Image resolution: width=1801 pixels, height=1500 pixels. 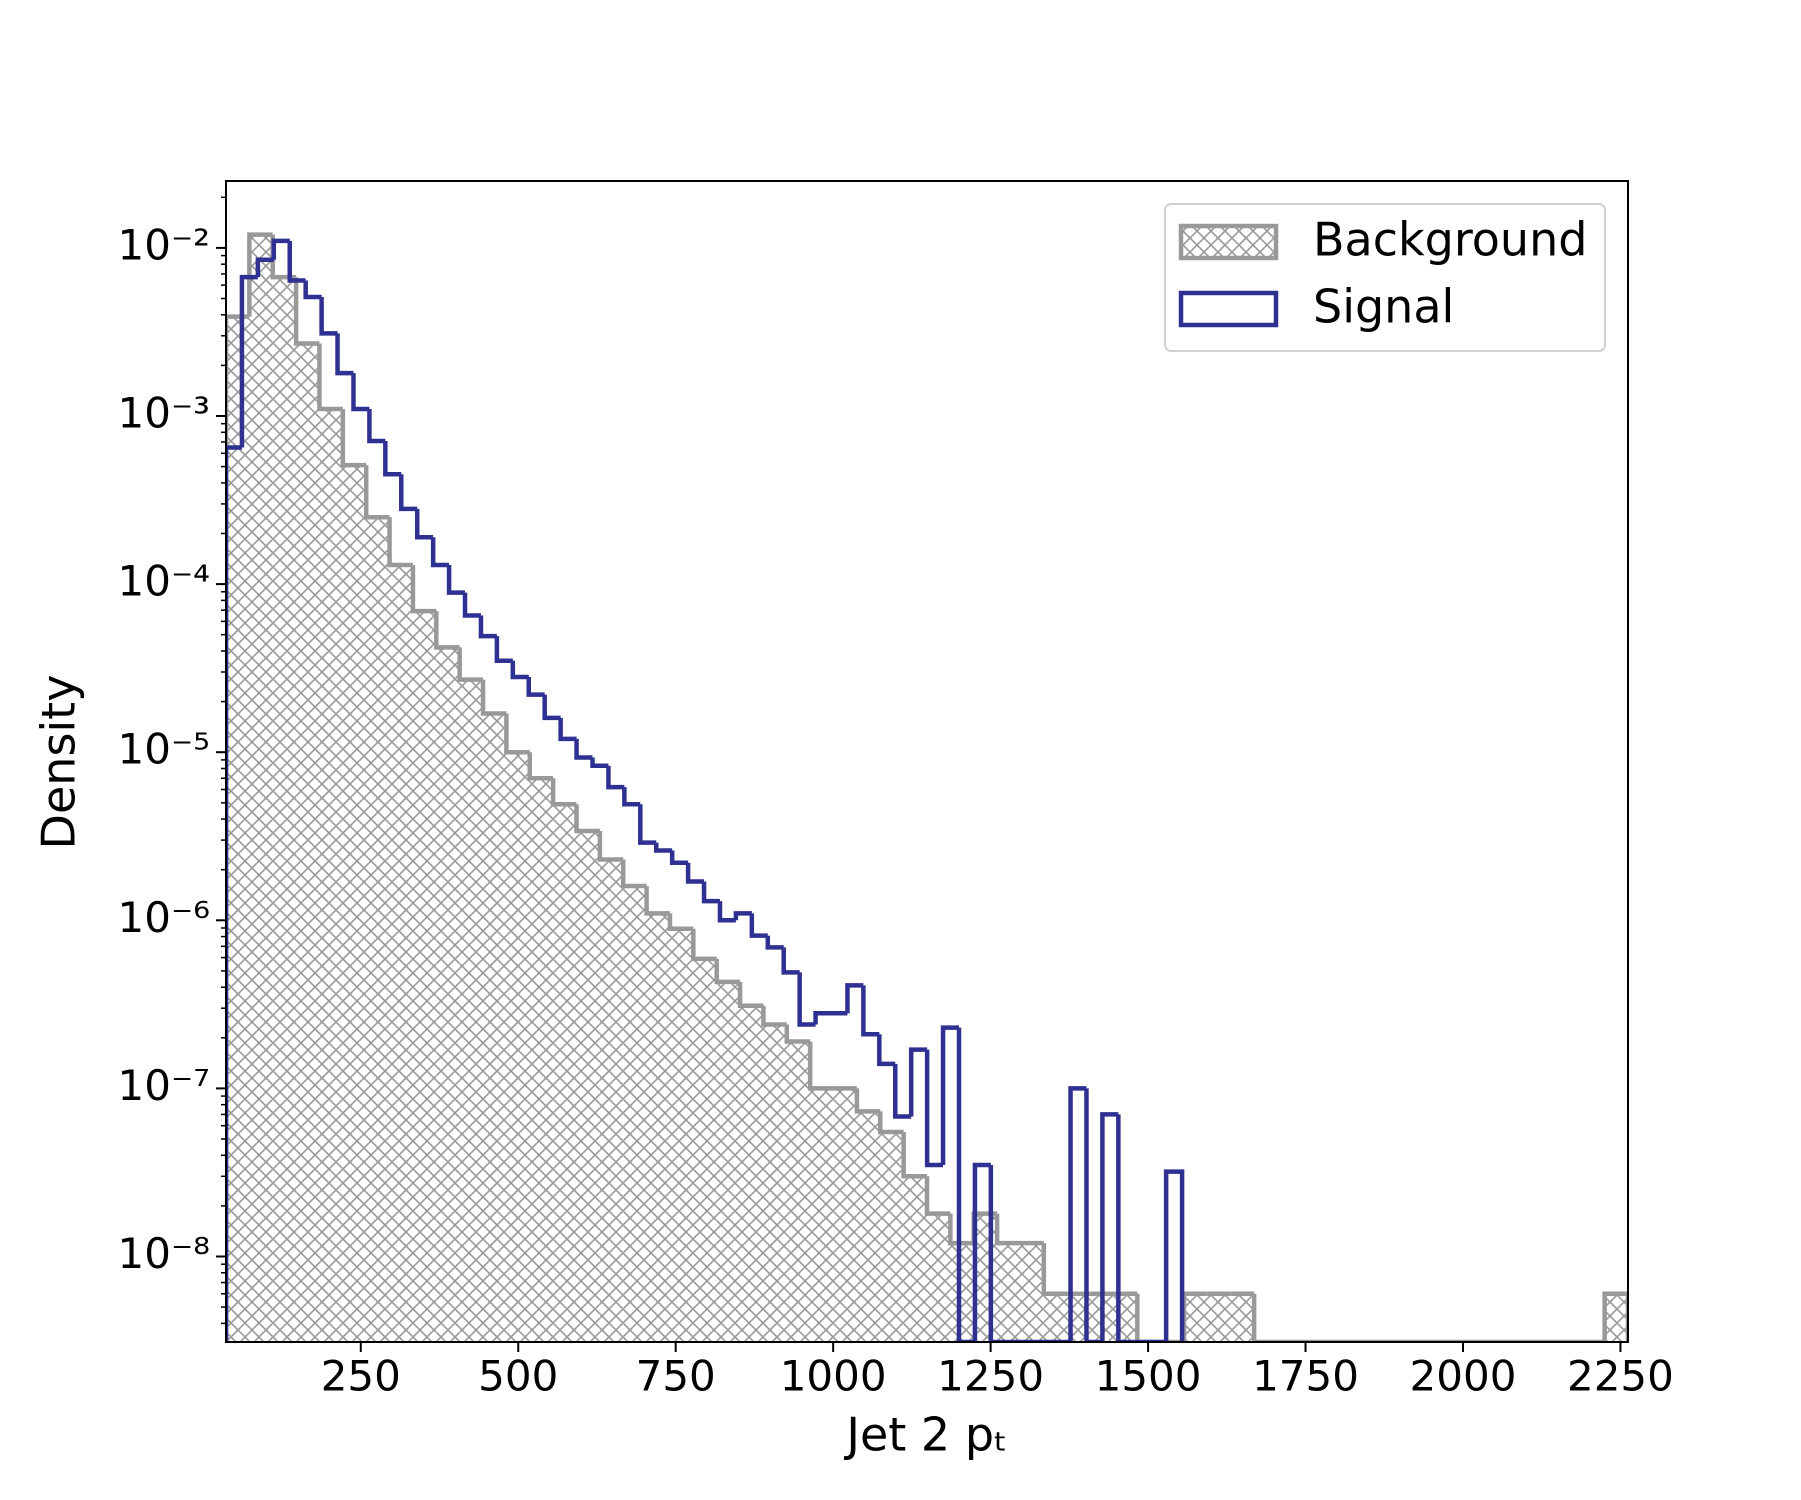 I want to click on y-tick-label: 10⁻⁵, so click(x=164, y=749).